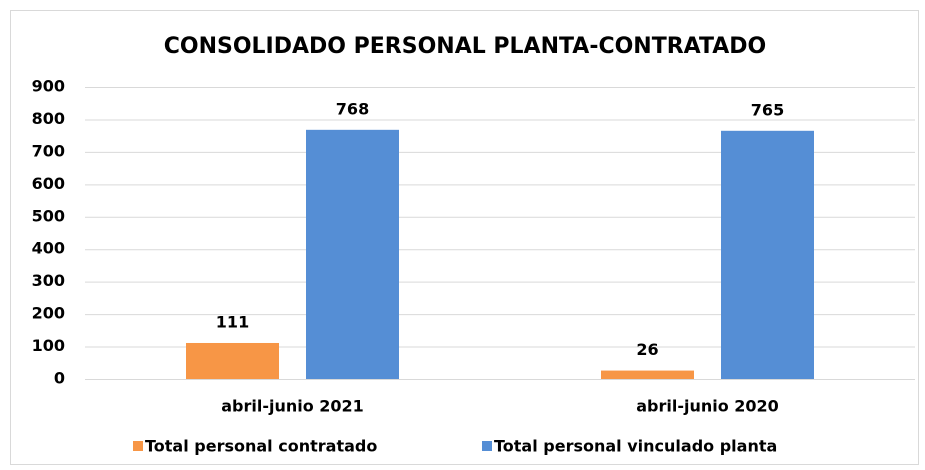 Image resolution: width=925 pixels, height=470 pixels. Describe the element at coordinates (48, 118) in the screenshot. I see `y-tick-label: 800` at that location.